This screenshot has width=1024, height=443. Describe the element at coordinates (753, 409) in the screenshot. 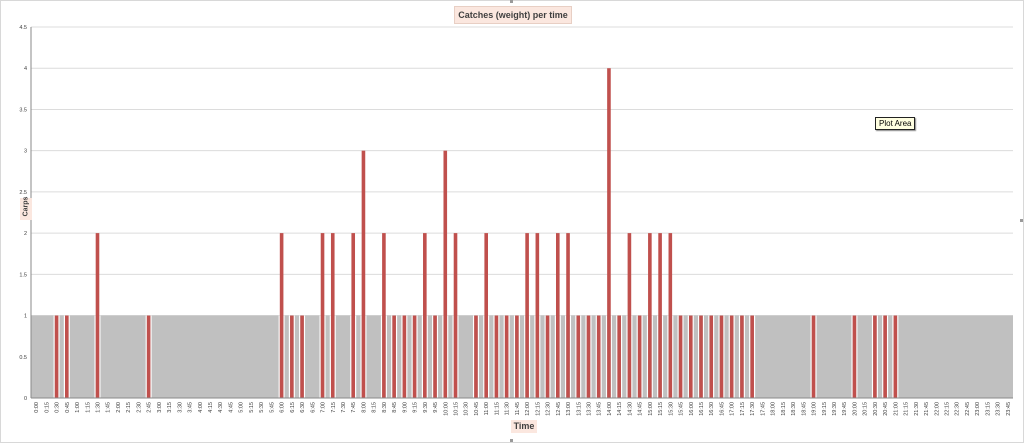

I see `x-tick-label: 17:30` at that location.